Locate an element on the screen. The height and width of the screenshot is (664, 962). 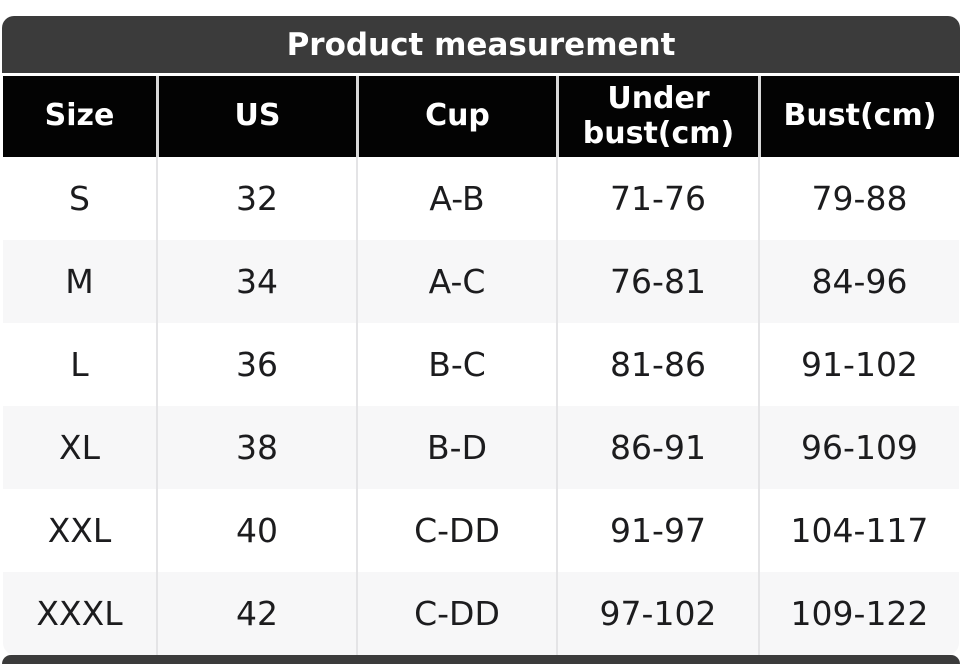
table-row: XL 38 B-D 86-91 96-109 is located at coordinates (481, 447).